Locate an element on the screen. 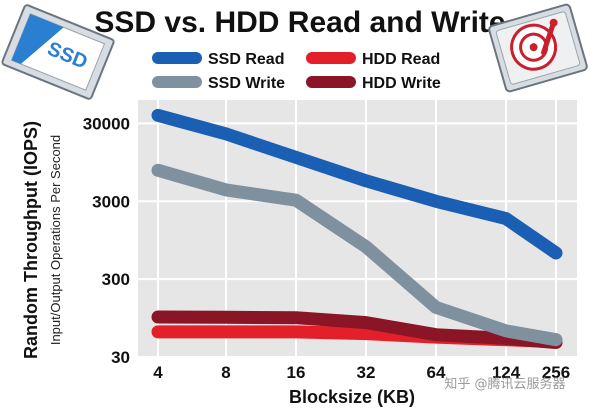 The width and height of the screenshot is (600, 414). y-tick-label: 3000 is located at coordinates (111, 201).